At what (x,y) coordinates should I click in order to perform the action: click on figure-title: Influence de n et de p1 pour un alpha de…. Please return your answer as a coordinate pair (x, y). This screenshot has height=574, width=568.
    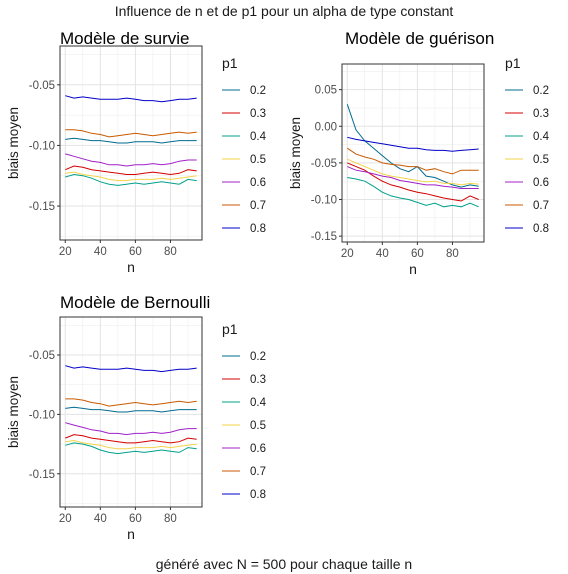
    Looking at the image, I should click on (284, 11).